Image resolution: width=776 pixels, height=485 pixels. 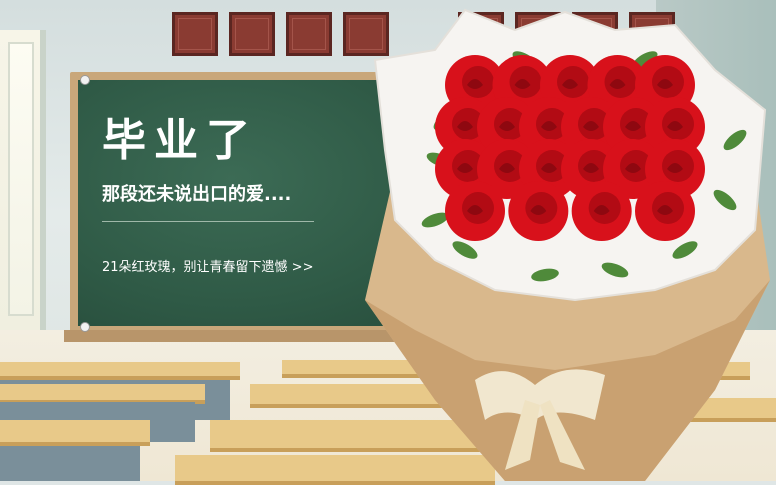 What do you see at coordinates (540, 394) in the screenshot?
I see `ribbon-bow` at bounding box center [540, 394].